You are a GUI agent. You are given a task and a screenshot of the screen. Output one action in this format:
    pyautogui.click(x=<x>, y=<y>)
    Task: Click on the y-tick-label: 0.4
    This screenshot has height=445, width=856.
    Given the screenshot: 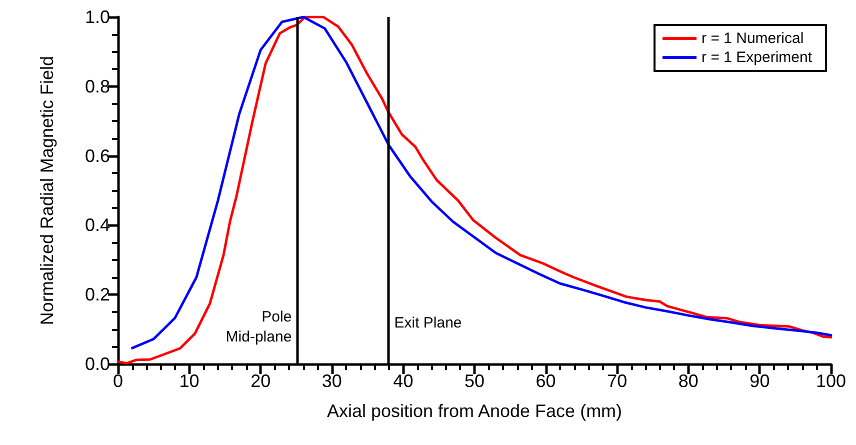 What is the action you would take?
    pyautogui.click(x=97, y=225)
    